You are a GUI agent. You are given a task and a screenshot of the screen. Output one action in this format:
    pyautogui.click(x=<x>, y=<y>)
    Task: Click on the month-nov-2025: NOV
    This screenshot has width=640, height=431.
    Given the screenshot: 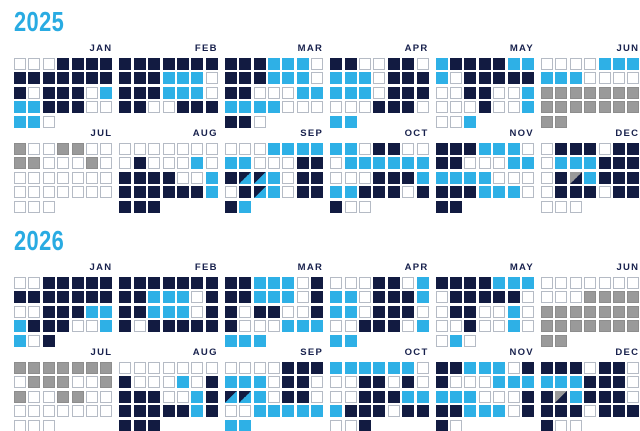 What is the action you would take?
    pyautogui.click(x=484, y=170)
    